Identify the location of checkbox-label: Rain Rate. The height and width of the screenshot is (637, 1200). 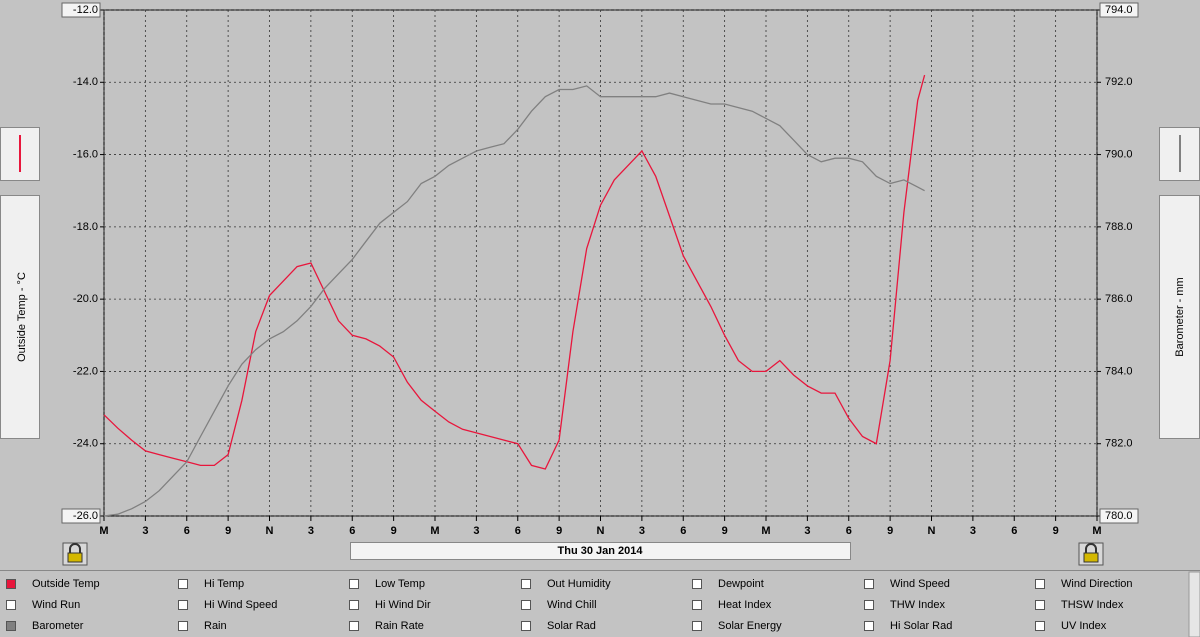
(399, 626).